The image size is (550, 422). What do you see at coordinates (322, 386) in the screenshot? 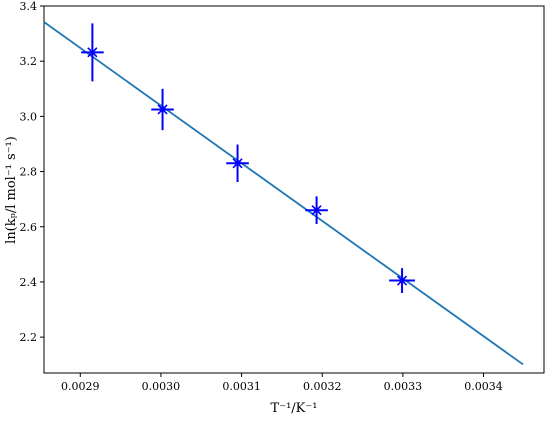
I see `x-tick-label: 0.0032` at bounding box center [322, 386].